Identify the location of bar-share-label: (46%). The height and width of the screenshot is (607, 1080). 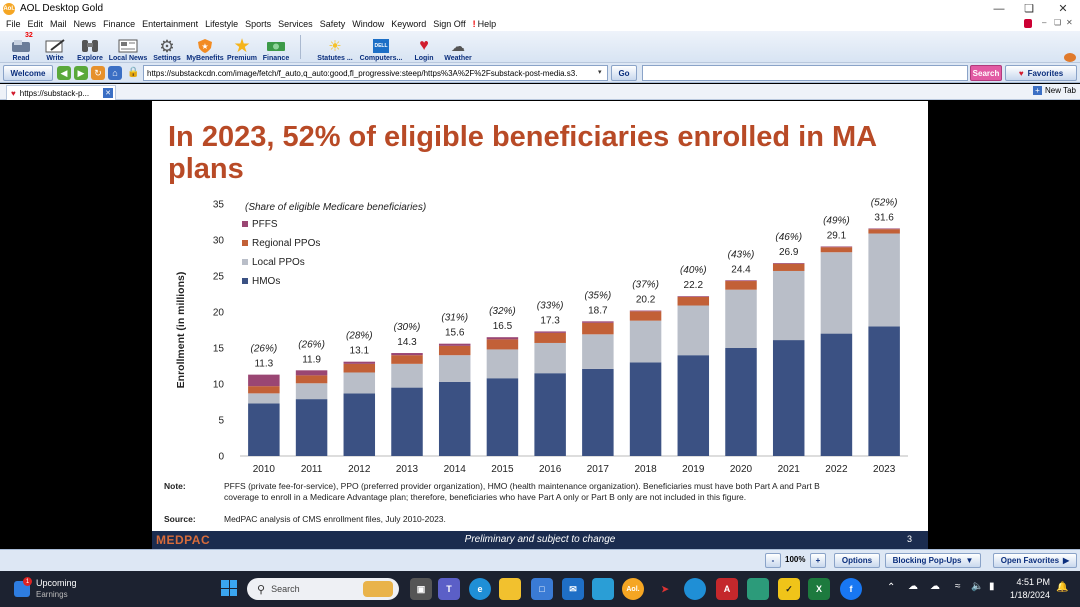
(788, 237).